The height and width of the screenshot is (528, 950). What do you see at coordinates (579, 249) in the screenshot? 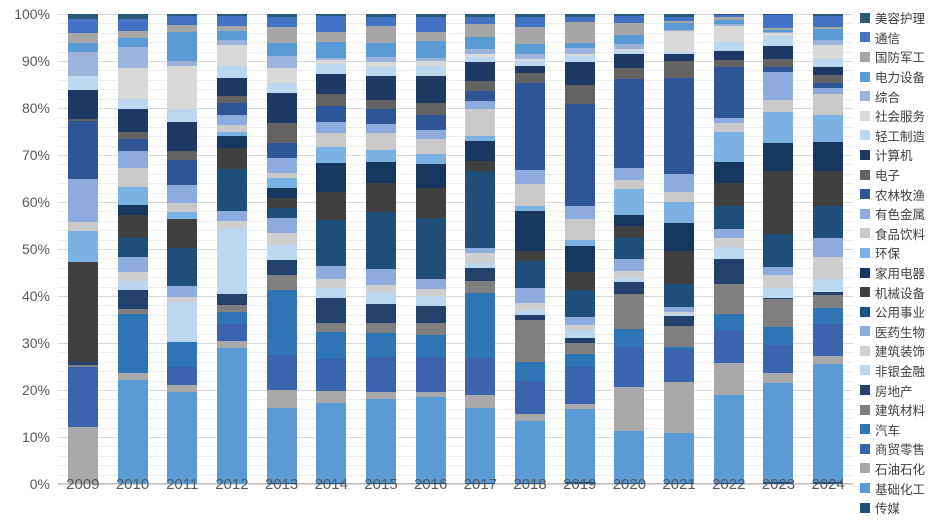
I see `bar-2019` at bounding box center [579, 249].